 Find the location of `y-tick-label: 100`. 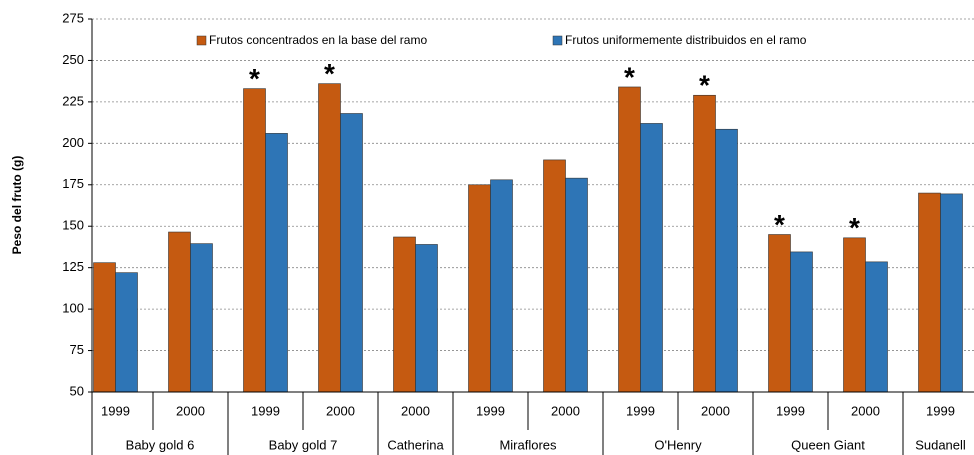

y-tick-label: 100 is located at coordinates (73, 308).